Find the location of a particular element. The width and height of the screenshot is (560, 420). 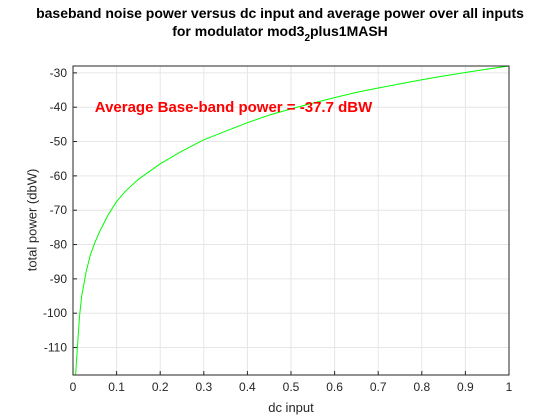

x-tick-label: 0.4 is located at coordinates (247, 387).